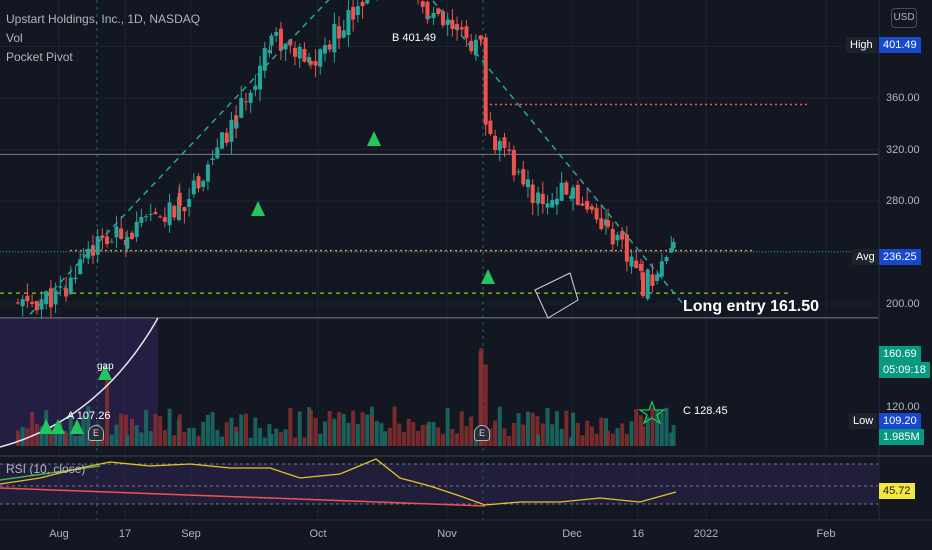 This screenshot has height=550, width=932. Describe the element at coordinates (46, 469) in the screenshot. I see `rsi-label: RSI (10, close)` at that location.